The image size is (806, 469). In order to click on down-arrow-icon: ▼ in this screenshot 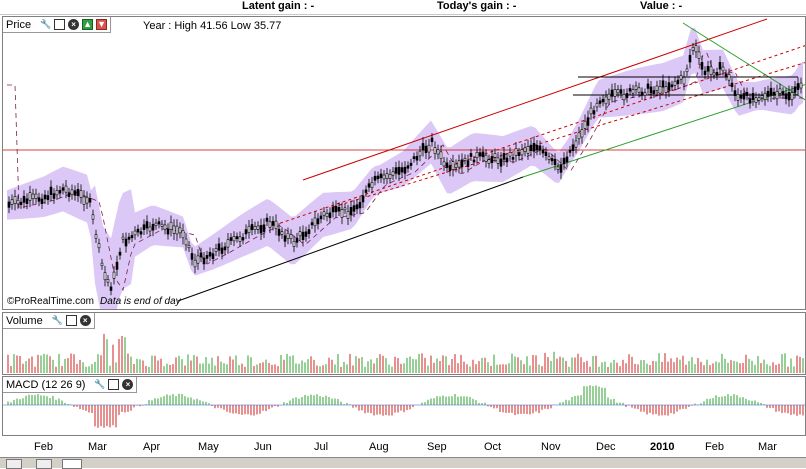, I will do `click(102, 24)`.